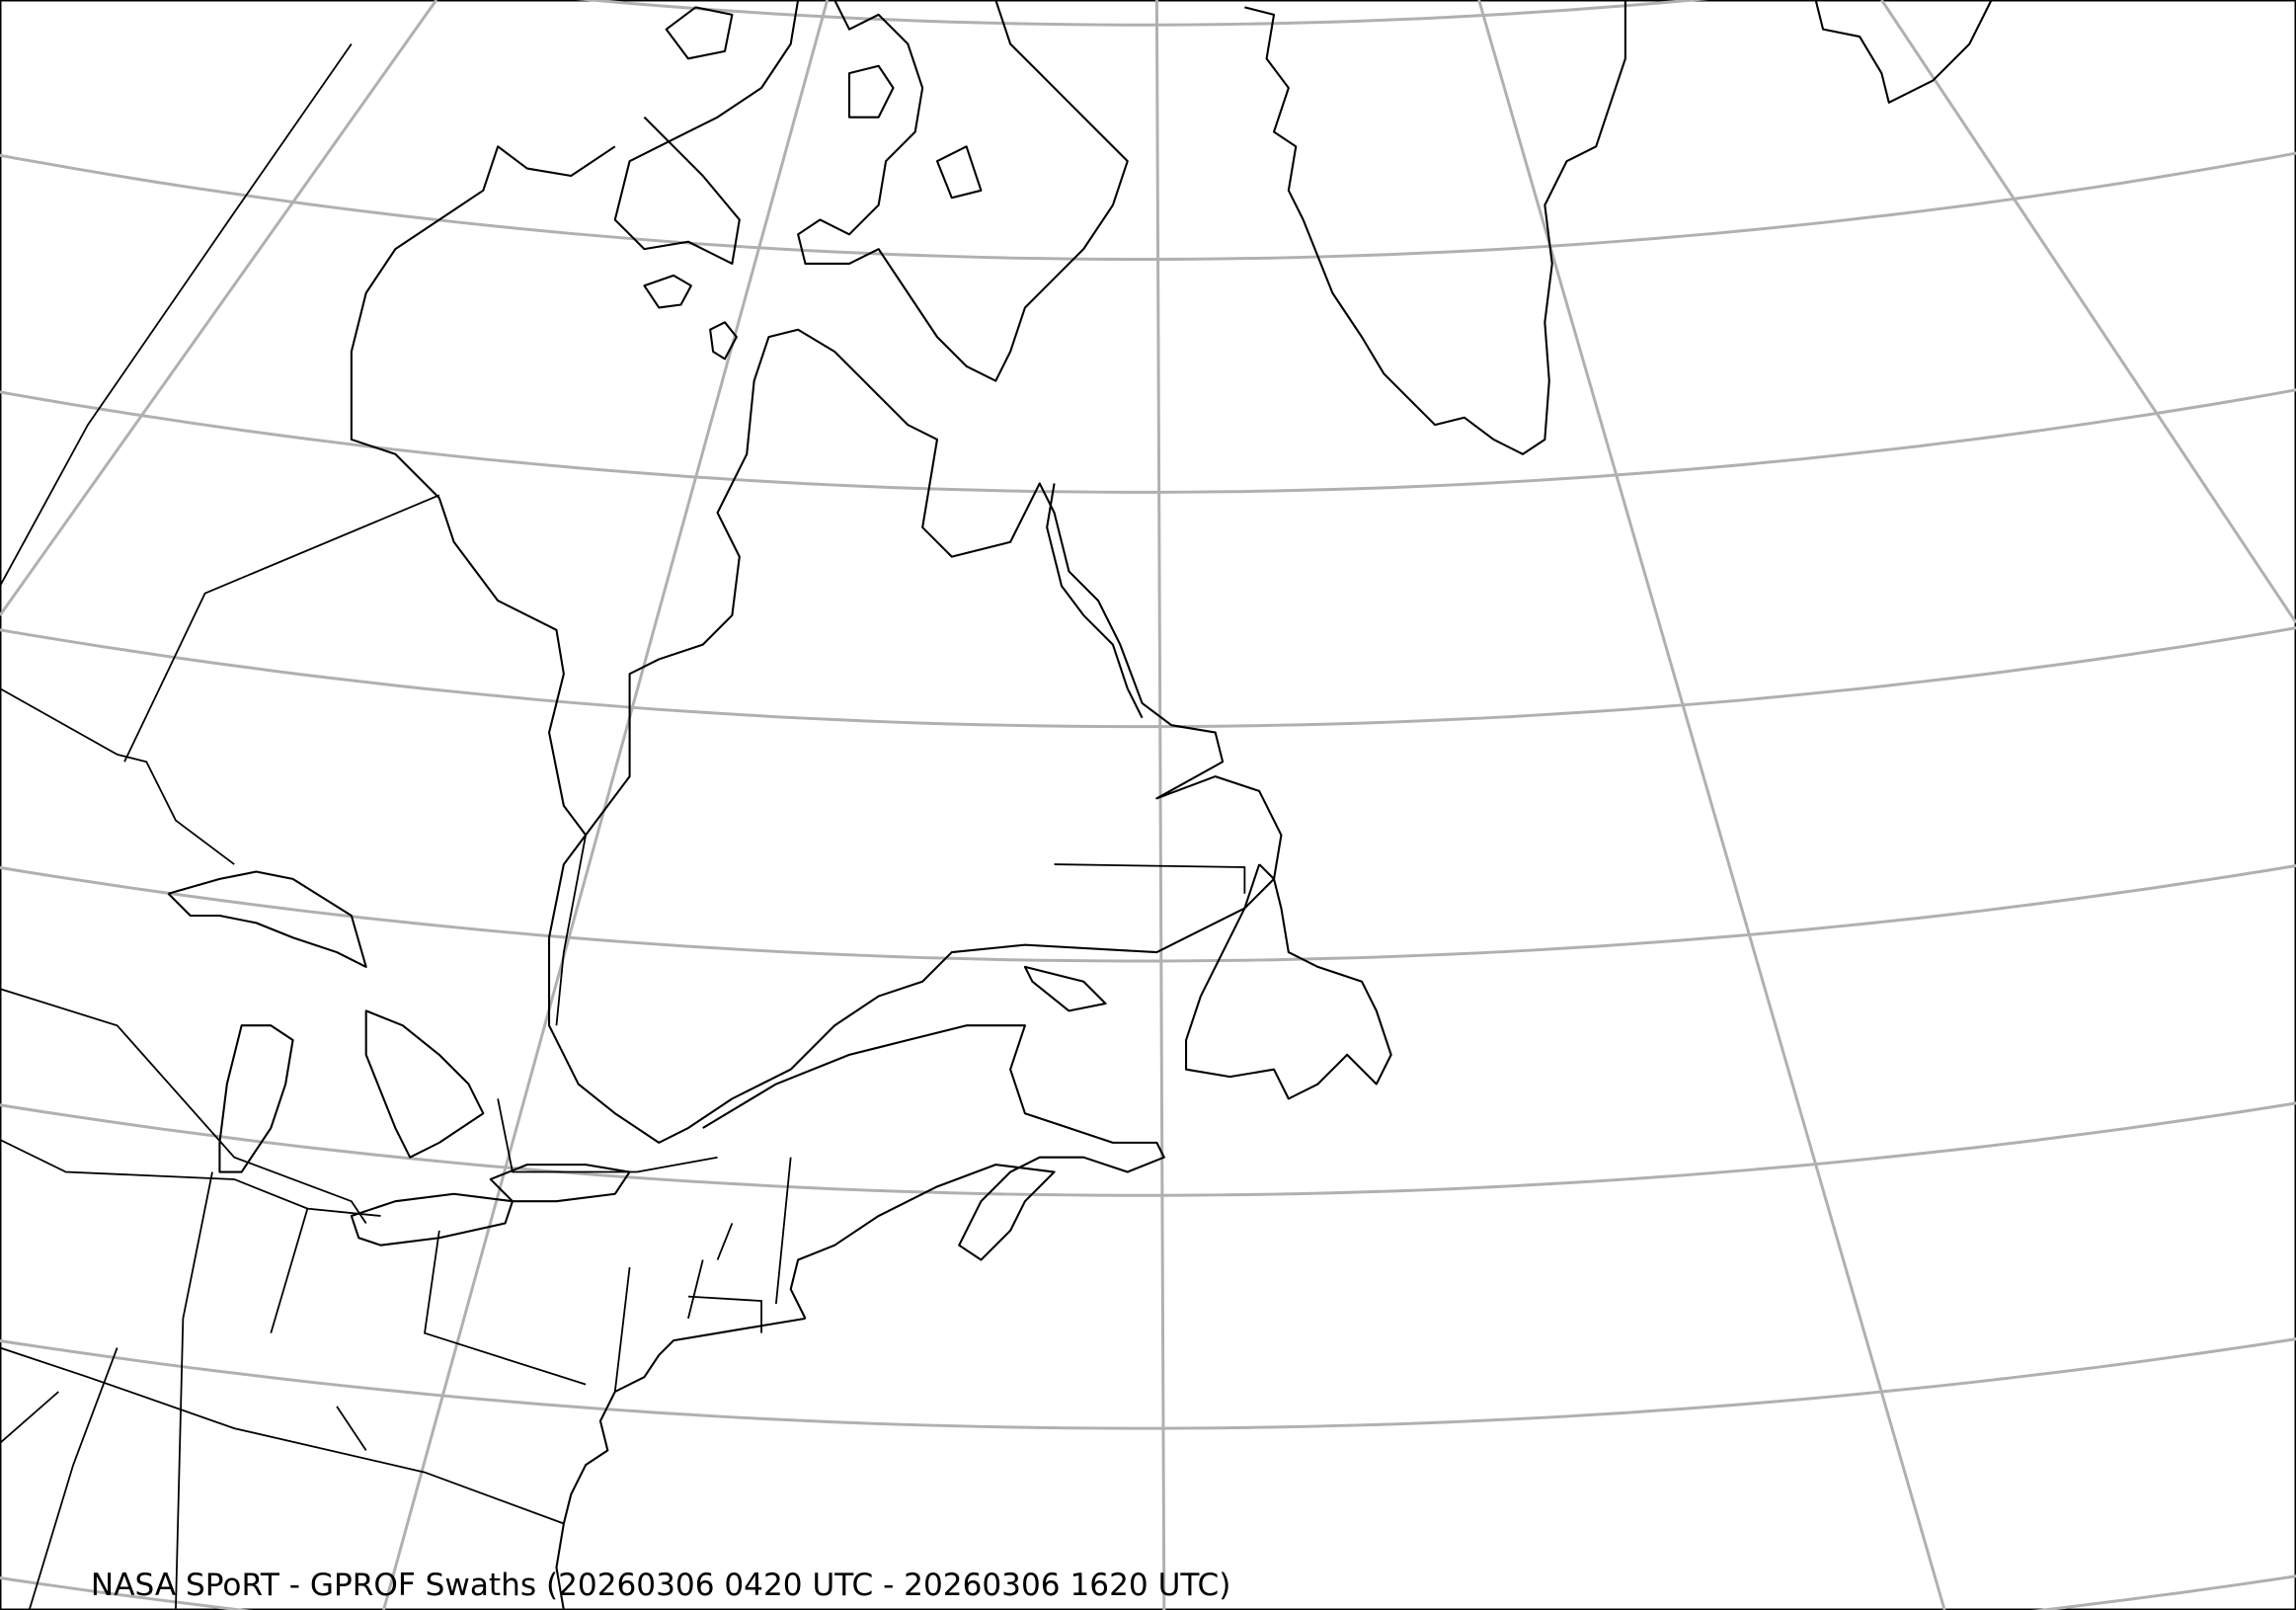 The width and height of the screenshot is (2296, 1610). What do you see at coordinates (1435, 227) in the screenshot?
I see `greenland-coast` at bounding box center [1435, 227].